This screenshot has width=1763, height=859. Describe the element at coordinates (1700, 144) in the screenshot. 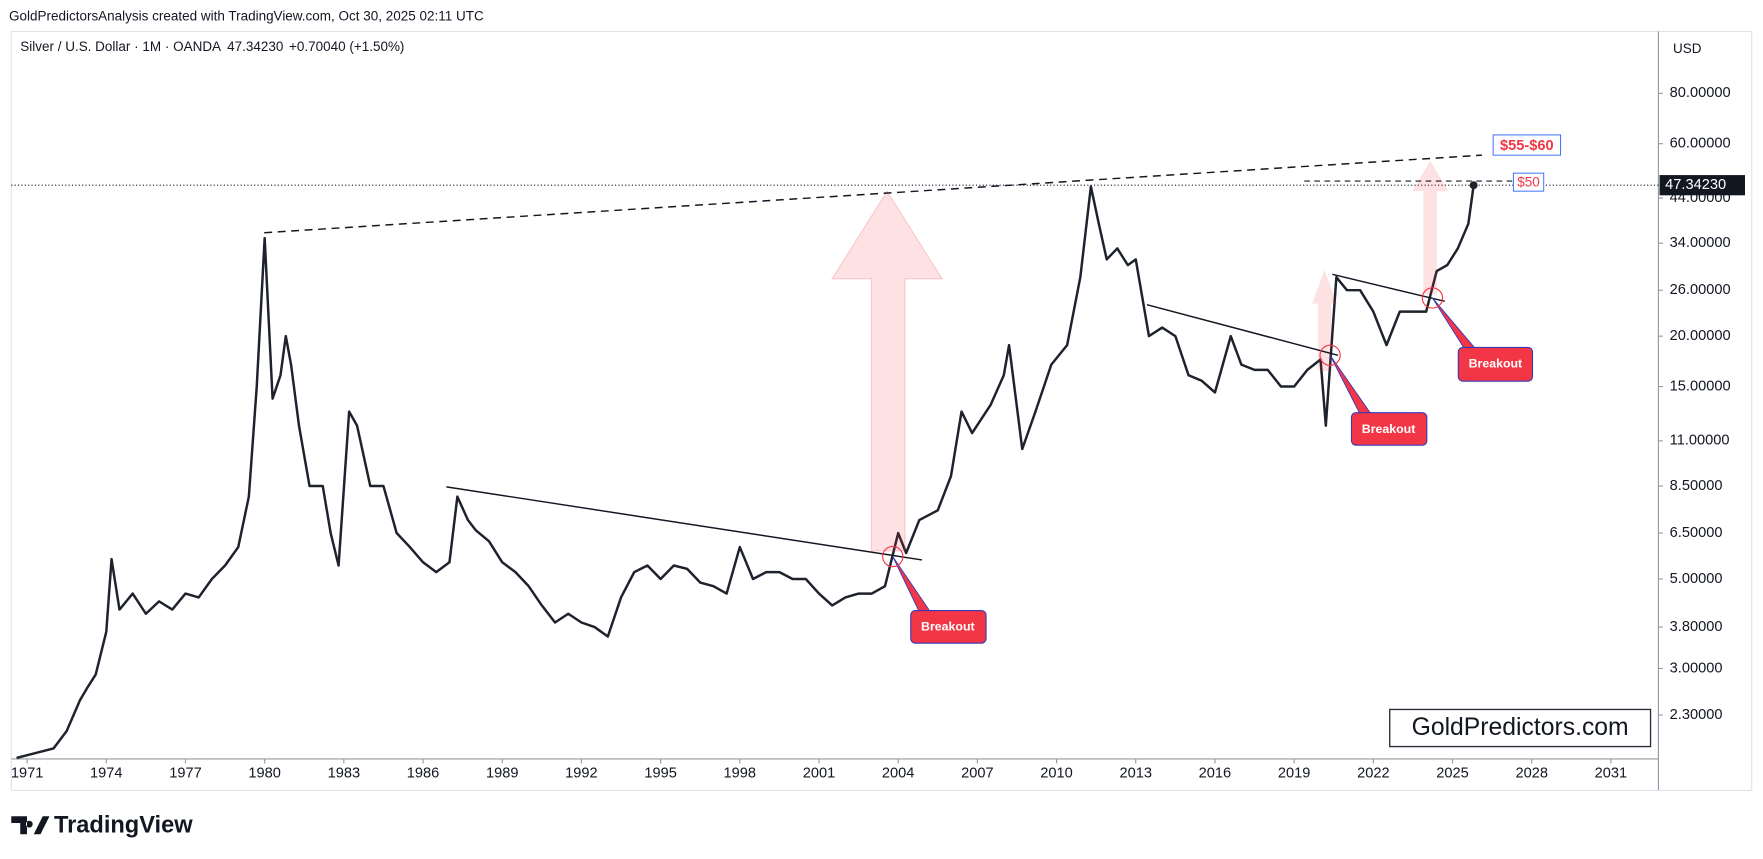

I see `y-tick-label: 60.00000` at that location.